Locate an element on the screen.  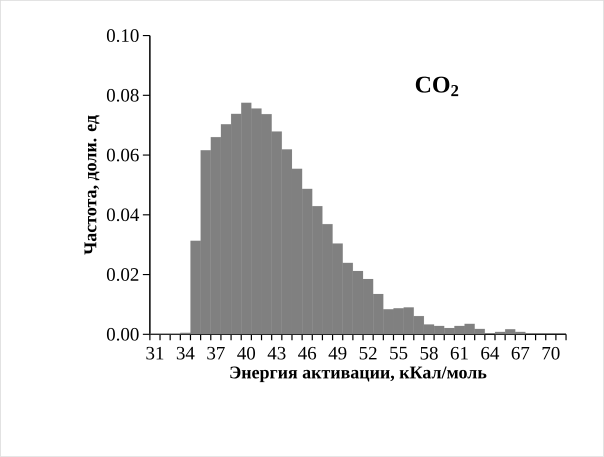
x-tick-label: 67 is located at coordinates (521, 353).